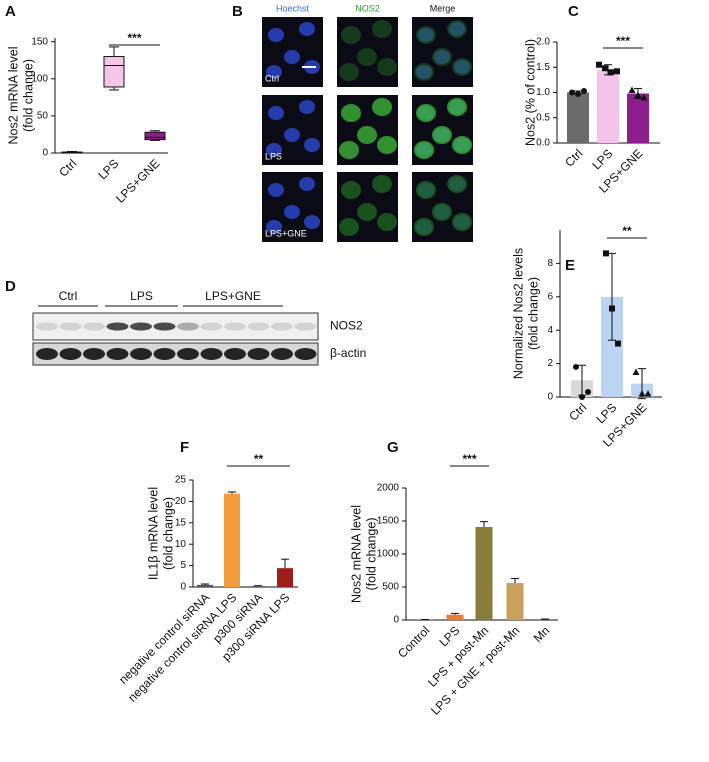 The width and height of the screenshot is (709, 762). What do you see at coordinates (518, 313) in the screenshot?
I see `y-axis-label: Normalized Nos2 levels` at bounding box center [518, 313].